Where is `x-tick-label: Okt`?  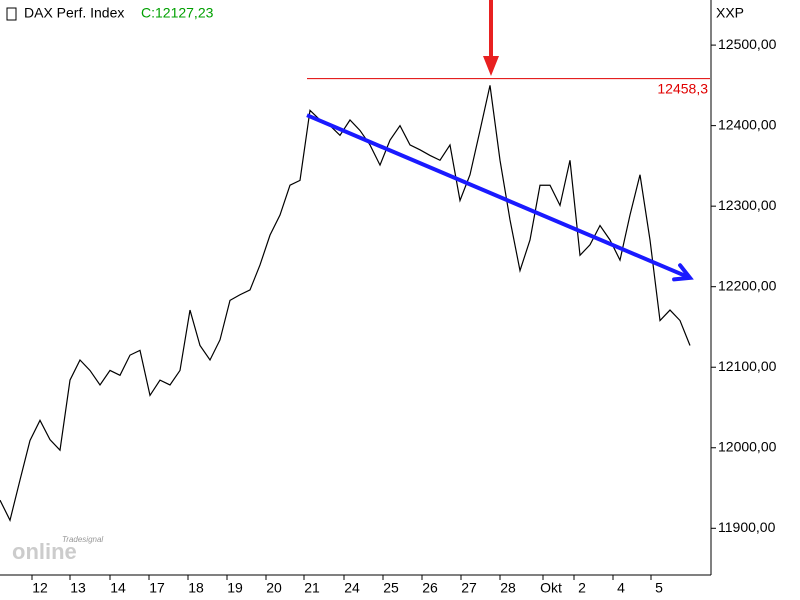
x-tick-label: Okt is located at coordinates (551, 588).